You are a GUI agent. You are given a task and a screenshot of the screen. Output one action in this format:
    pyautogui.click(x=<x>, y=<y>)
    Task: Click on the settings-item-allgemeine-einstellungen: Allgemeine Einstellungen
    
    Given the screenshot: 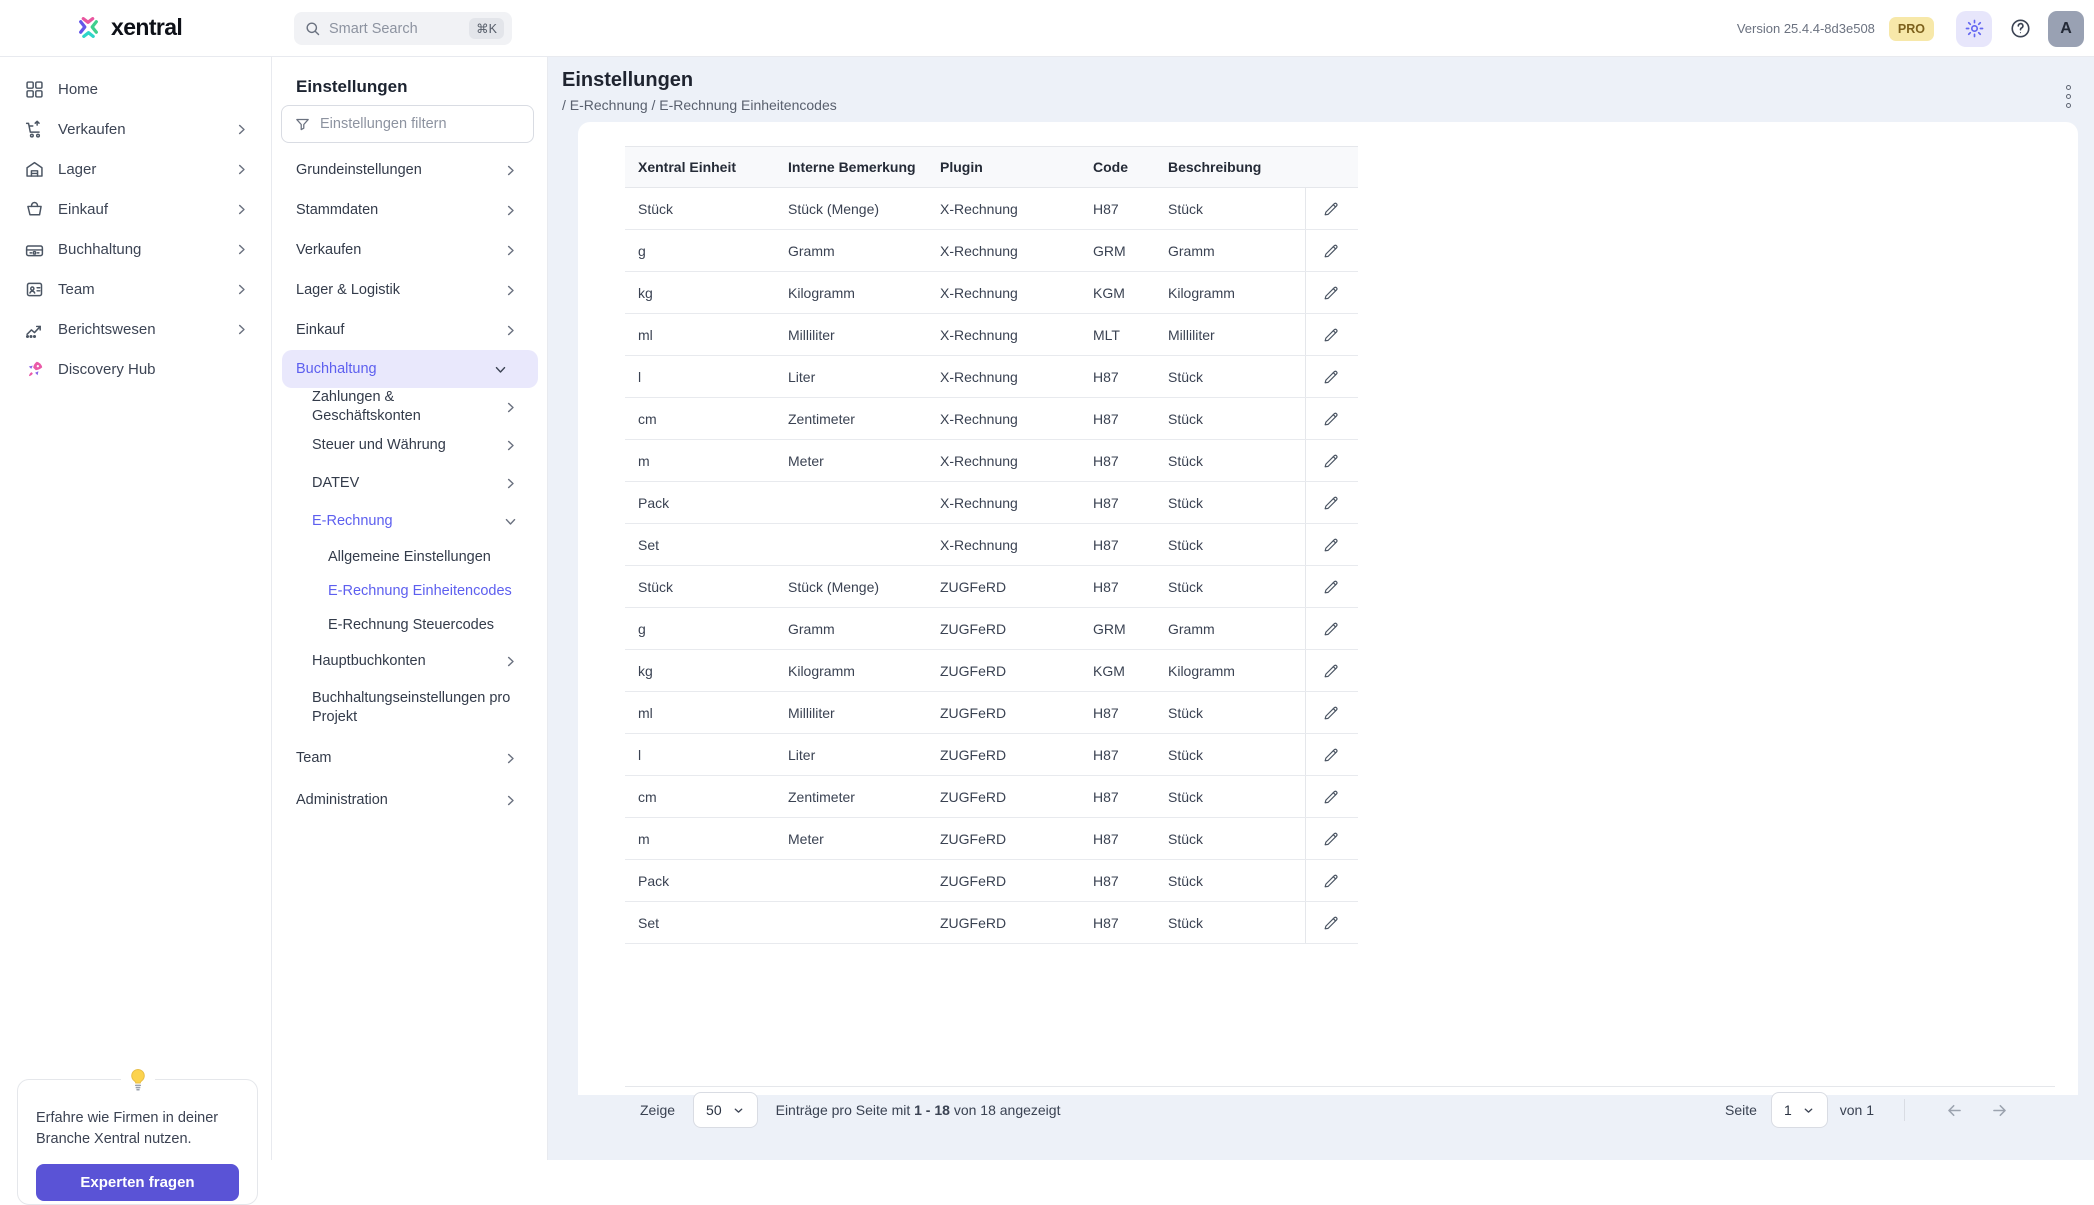 What is the action you would take?
    pyautogui.click(x=410, y=557)
    